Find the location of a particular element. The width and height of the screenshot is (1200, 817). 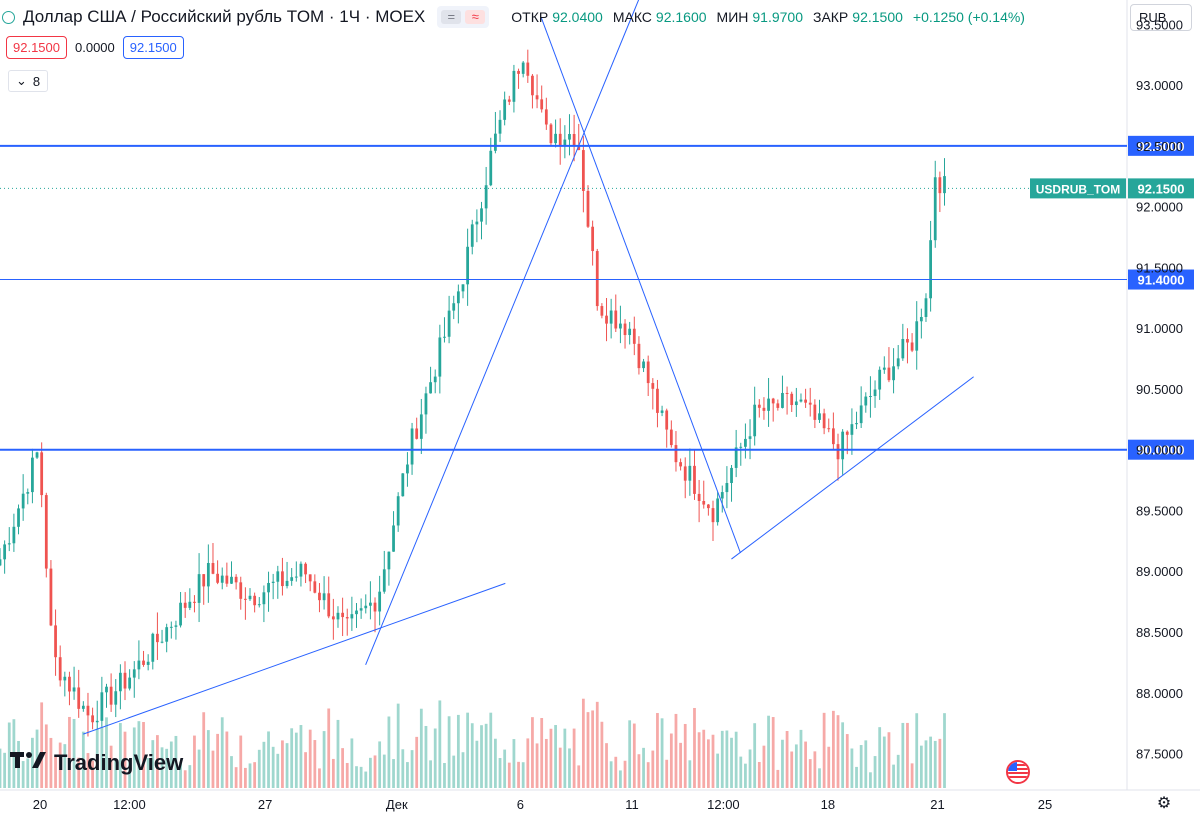

y-tick-label: 88.0000 is located at coordinates (1159, 693).